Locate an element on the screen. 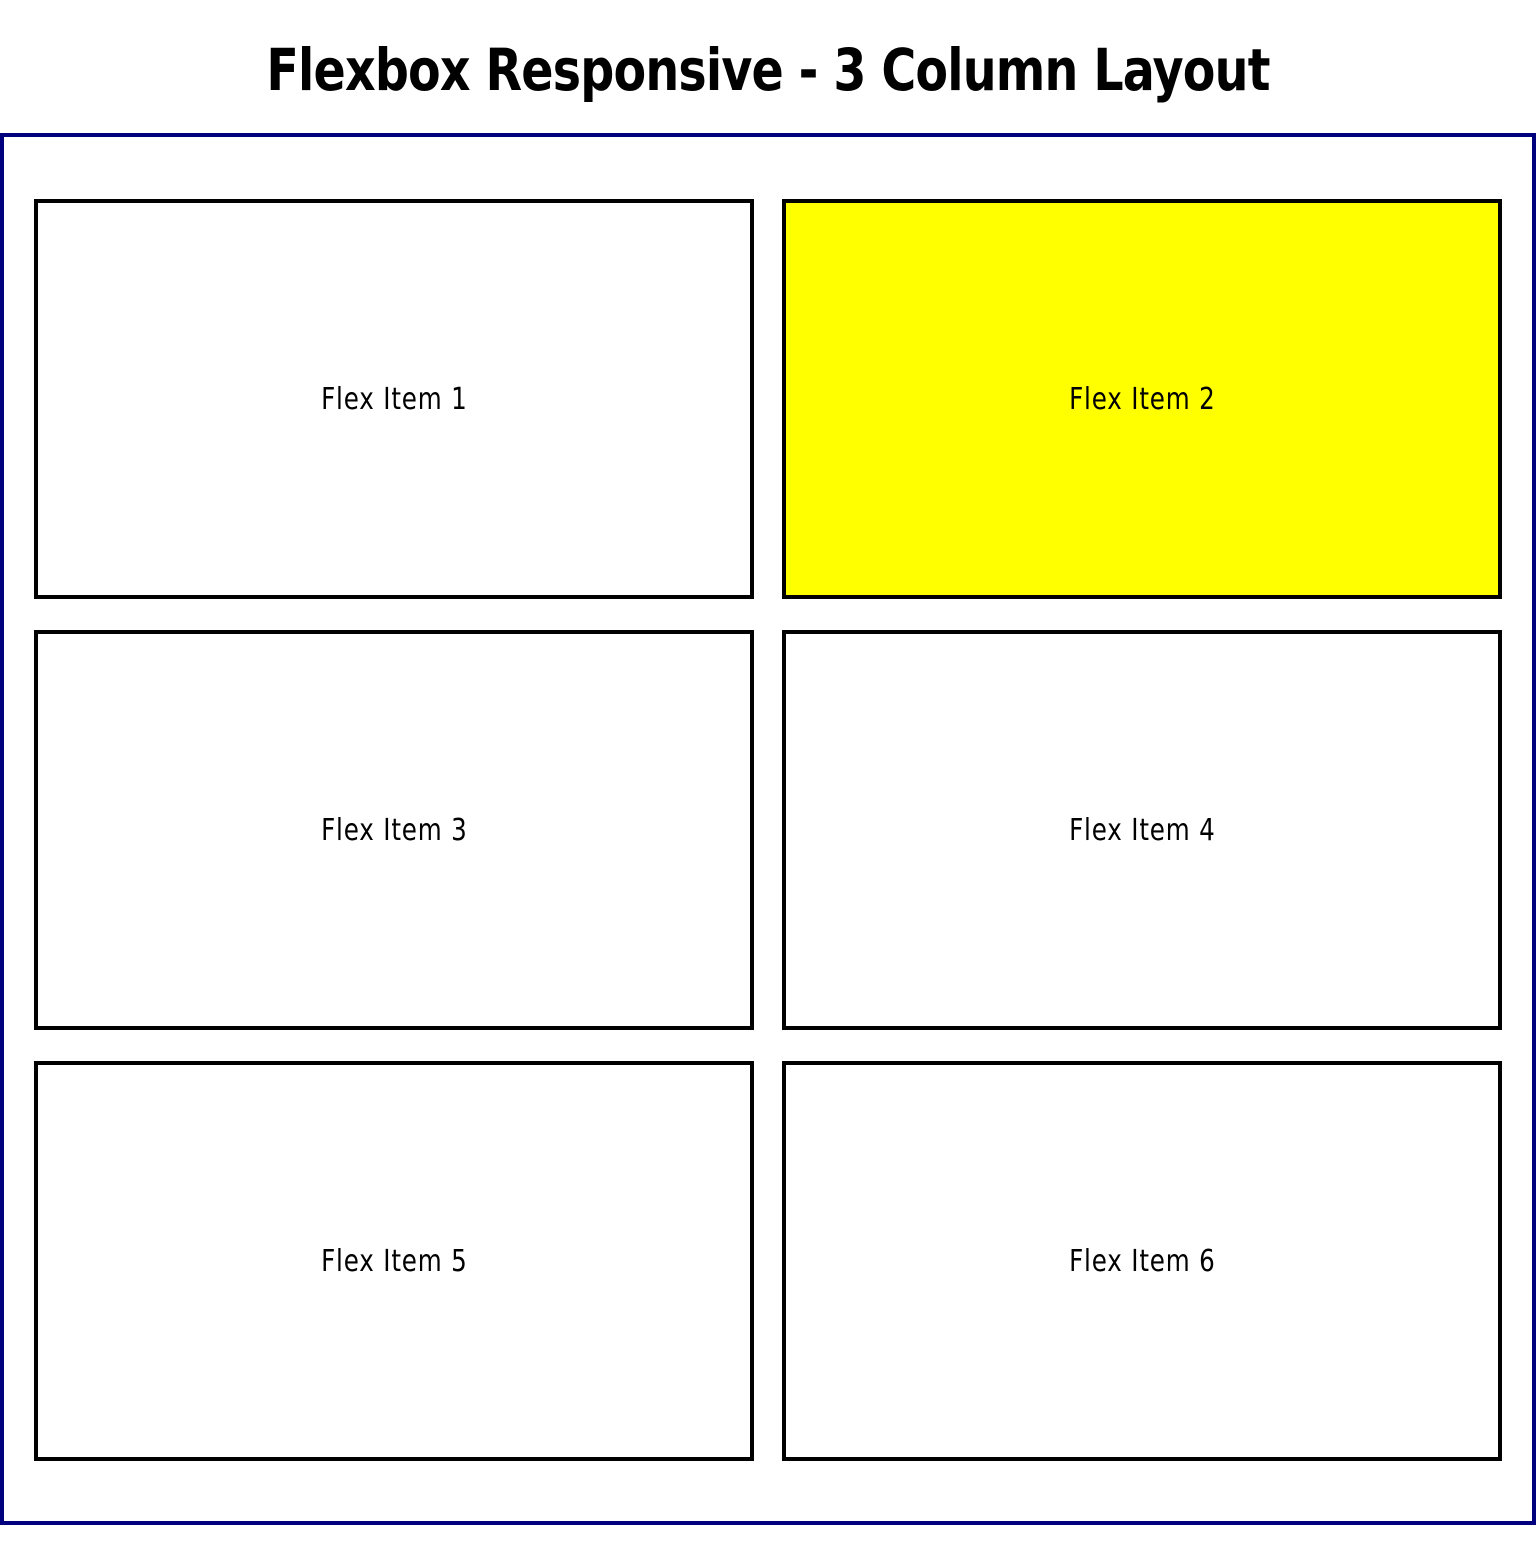  flex-item-label: Flex Item 3 is located at coordinates (394, 830).